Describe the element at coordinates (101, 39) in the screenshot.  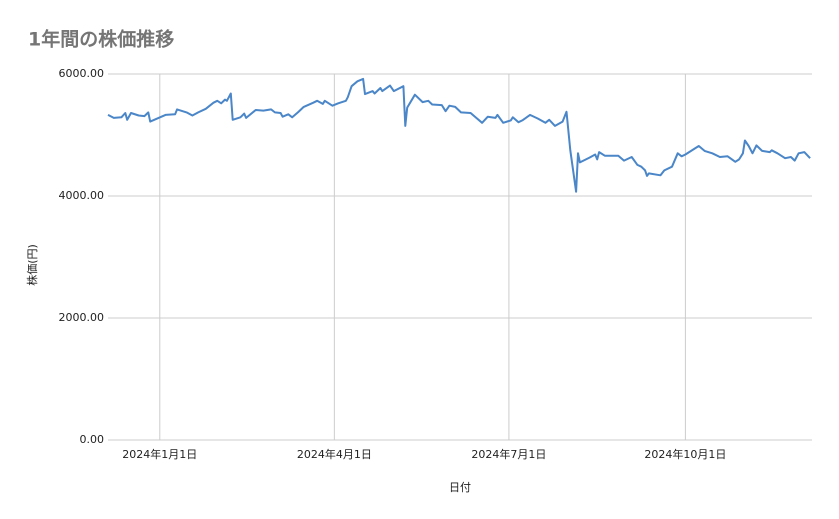
I see `chart-title: 1年間の株価推移` at that location.